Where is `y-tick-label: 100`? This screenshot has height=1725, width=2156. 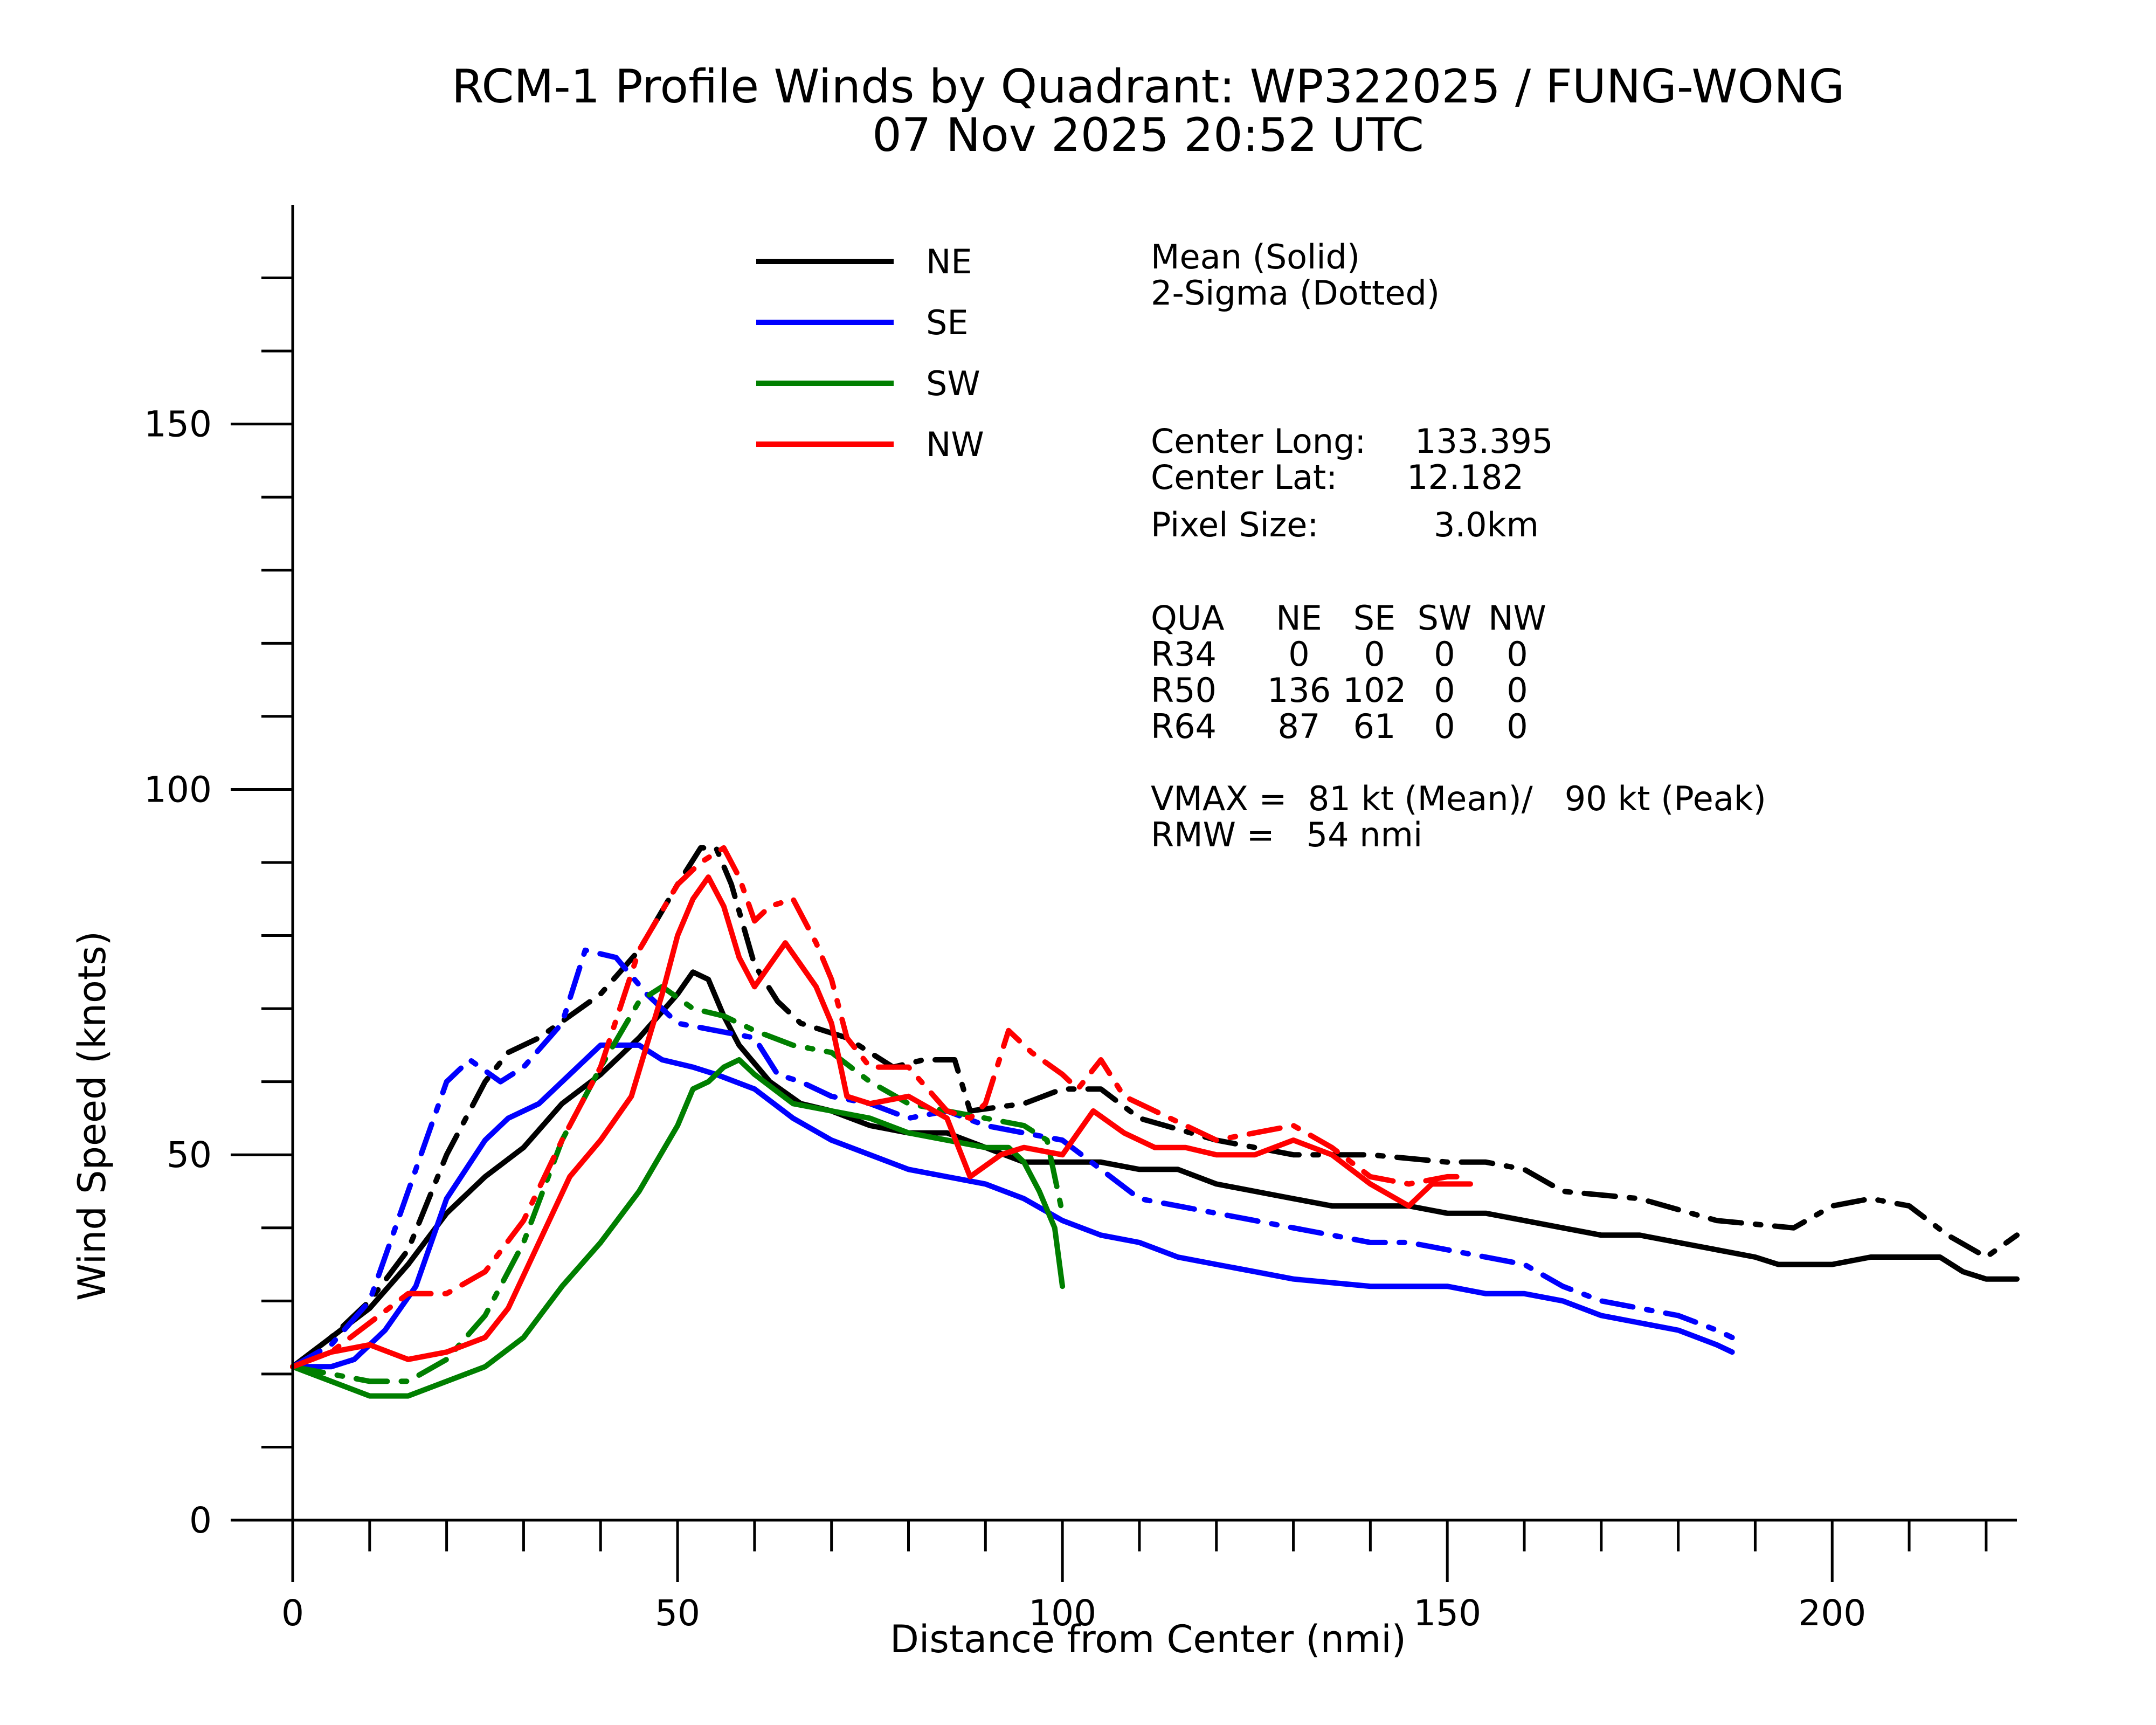 y-tick-label: 100 is located at coordinates (178, 789).